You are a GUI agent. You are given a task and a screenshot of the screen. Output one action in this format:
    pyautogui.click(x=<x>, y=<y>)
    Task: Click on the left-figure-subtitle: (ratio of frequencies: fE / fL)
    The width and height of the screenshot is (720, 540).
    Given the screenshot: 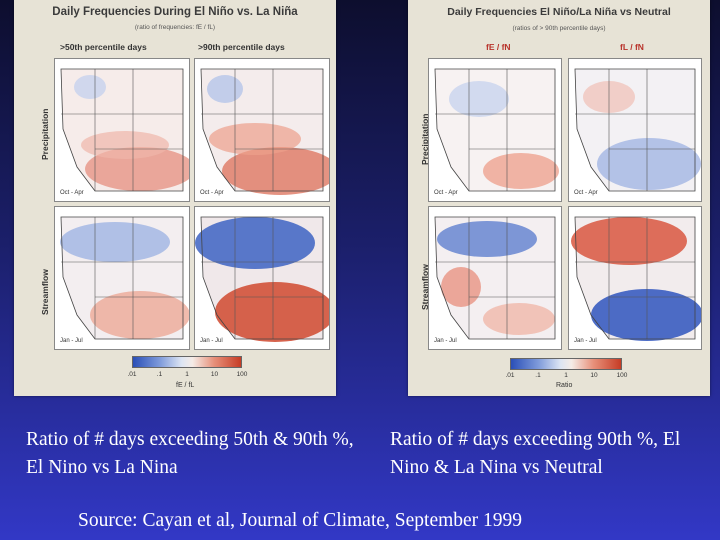 What is the action you would take?
    pyautogui.click(x=175, y=27)
    